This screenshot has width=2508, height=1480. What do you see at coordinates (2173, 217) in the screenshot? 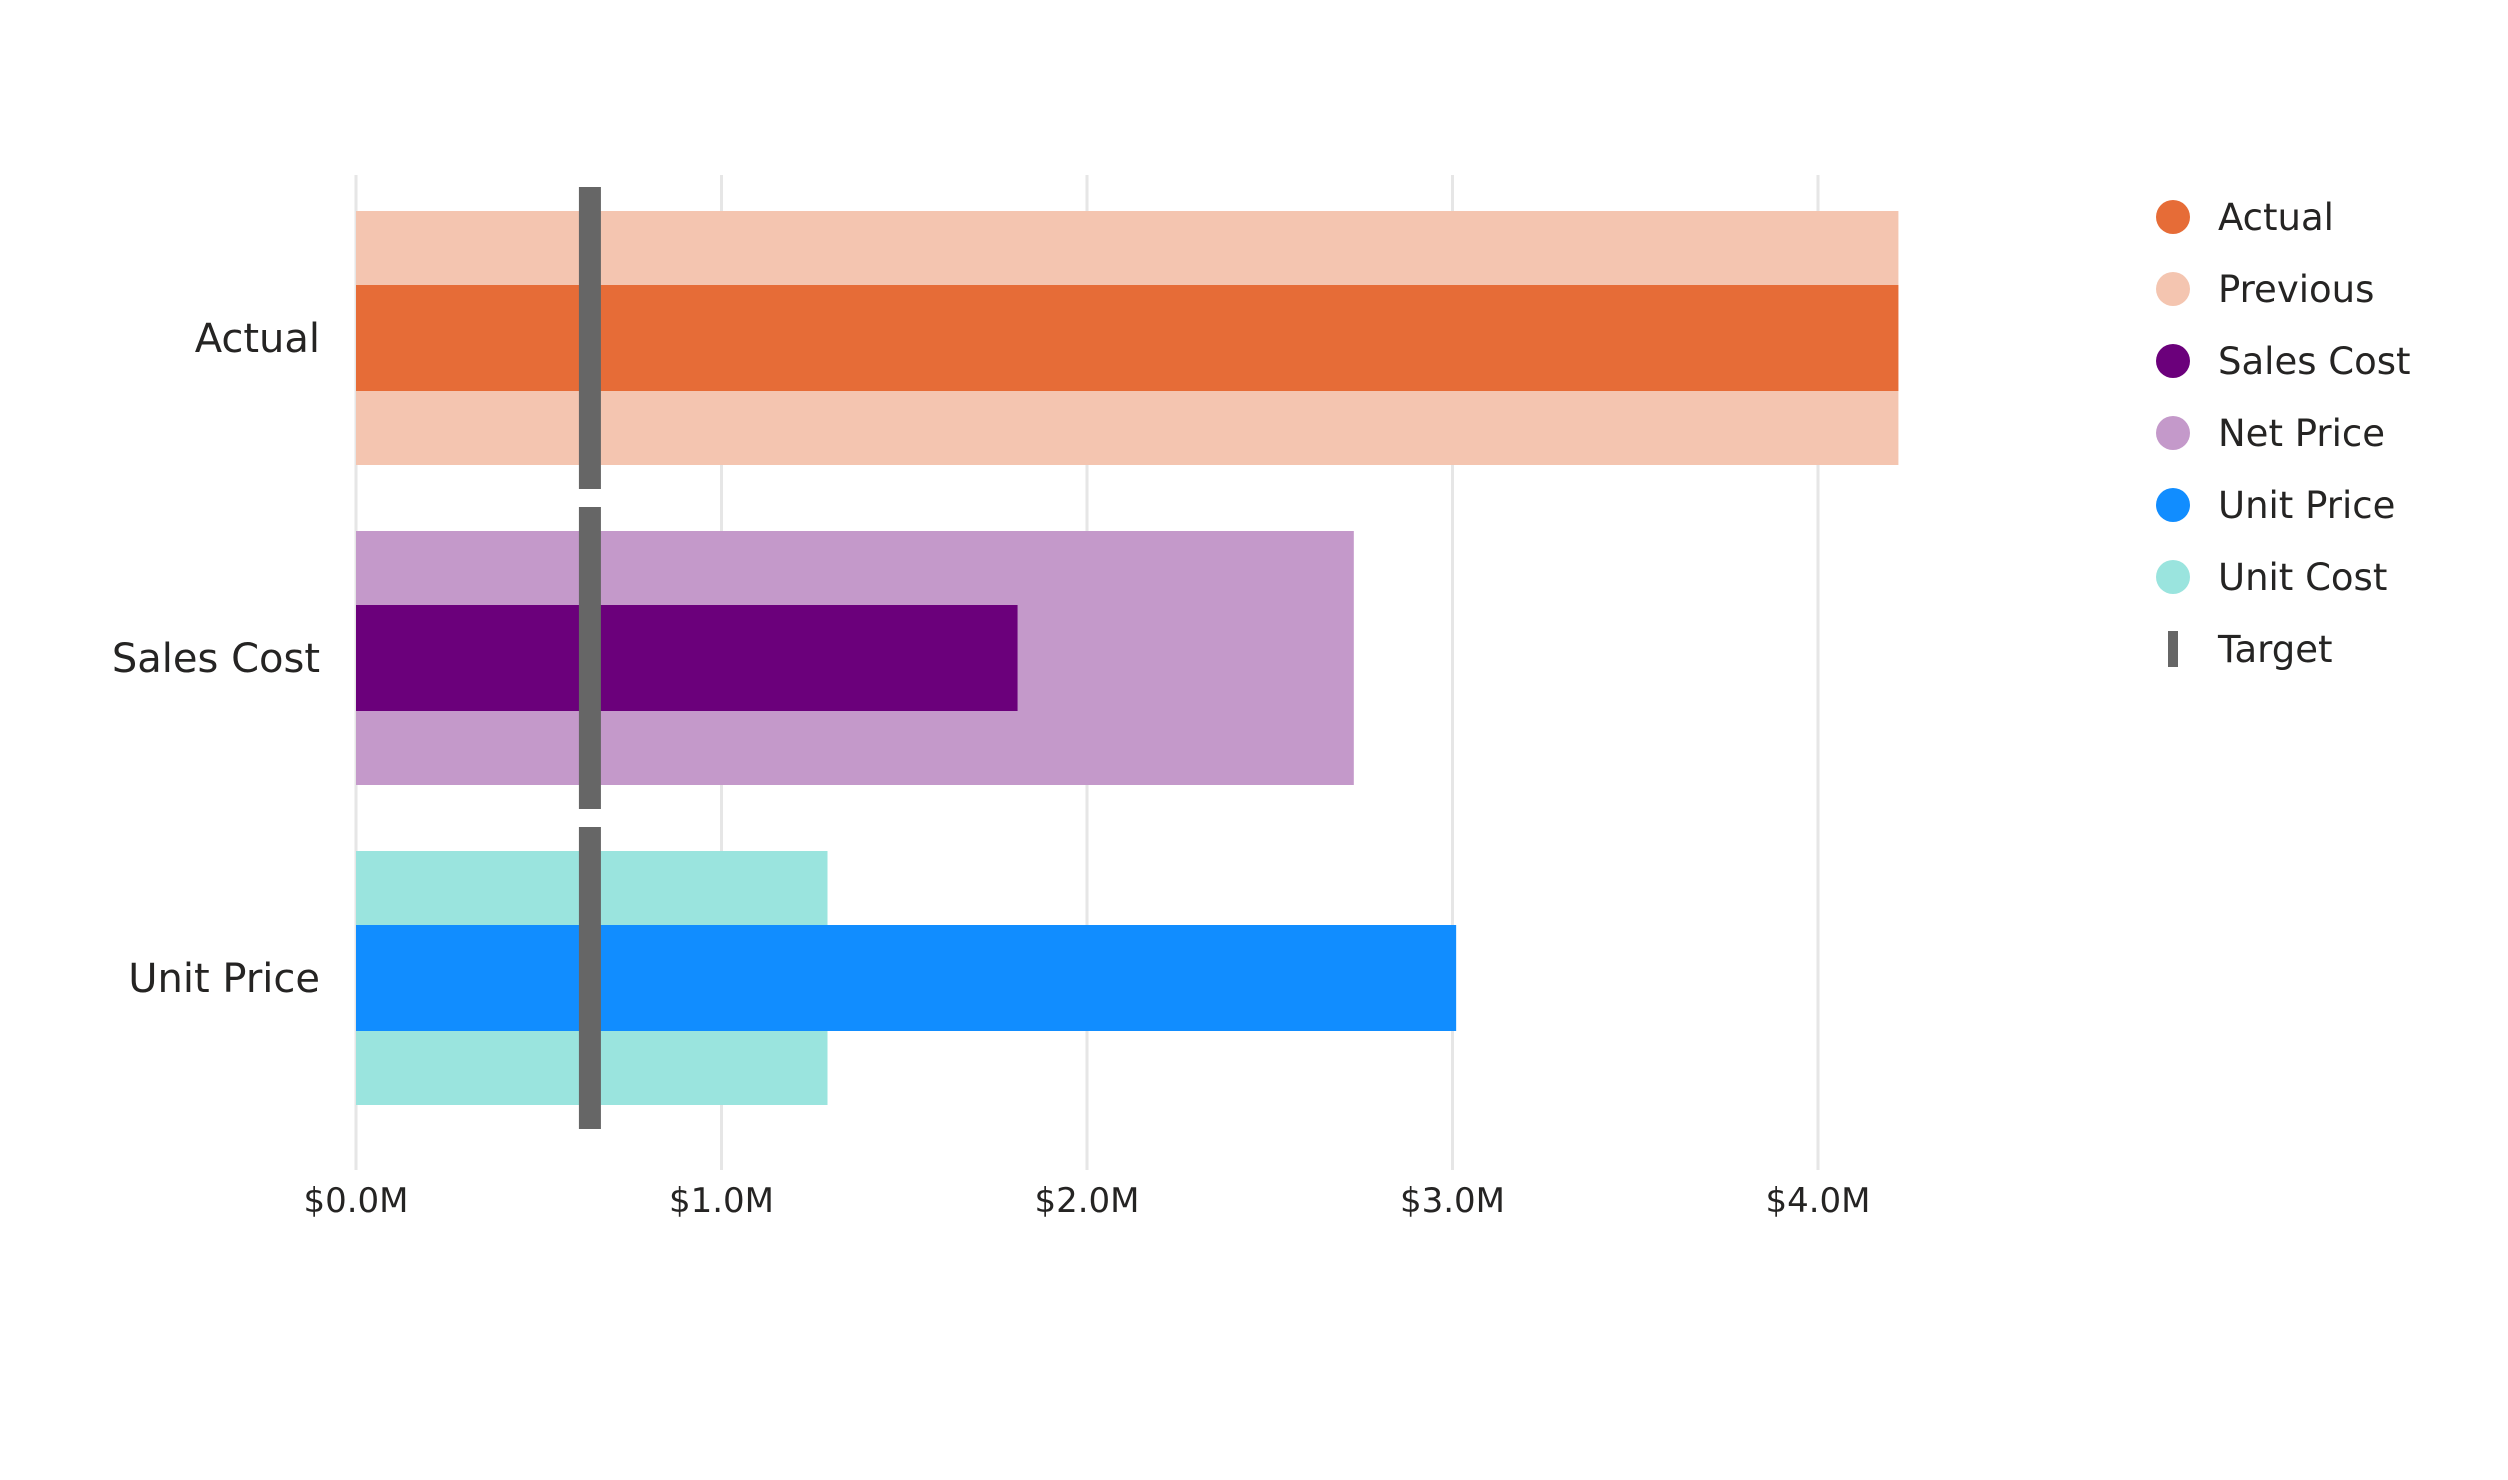
I see `legend-marker-actual` at bounding box center [2173, 217].